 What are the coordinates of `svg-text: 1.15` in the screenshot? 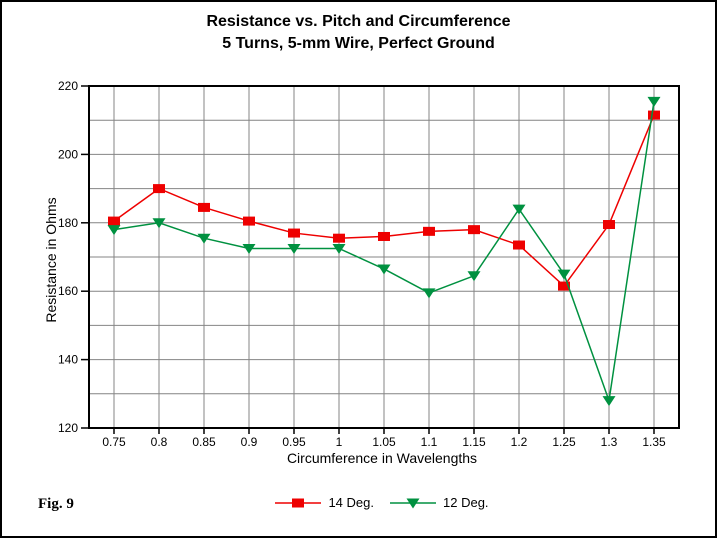 It's located at (474, 442).